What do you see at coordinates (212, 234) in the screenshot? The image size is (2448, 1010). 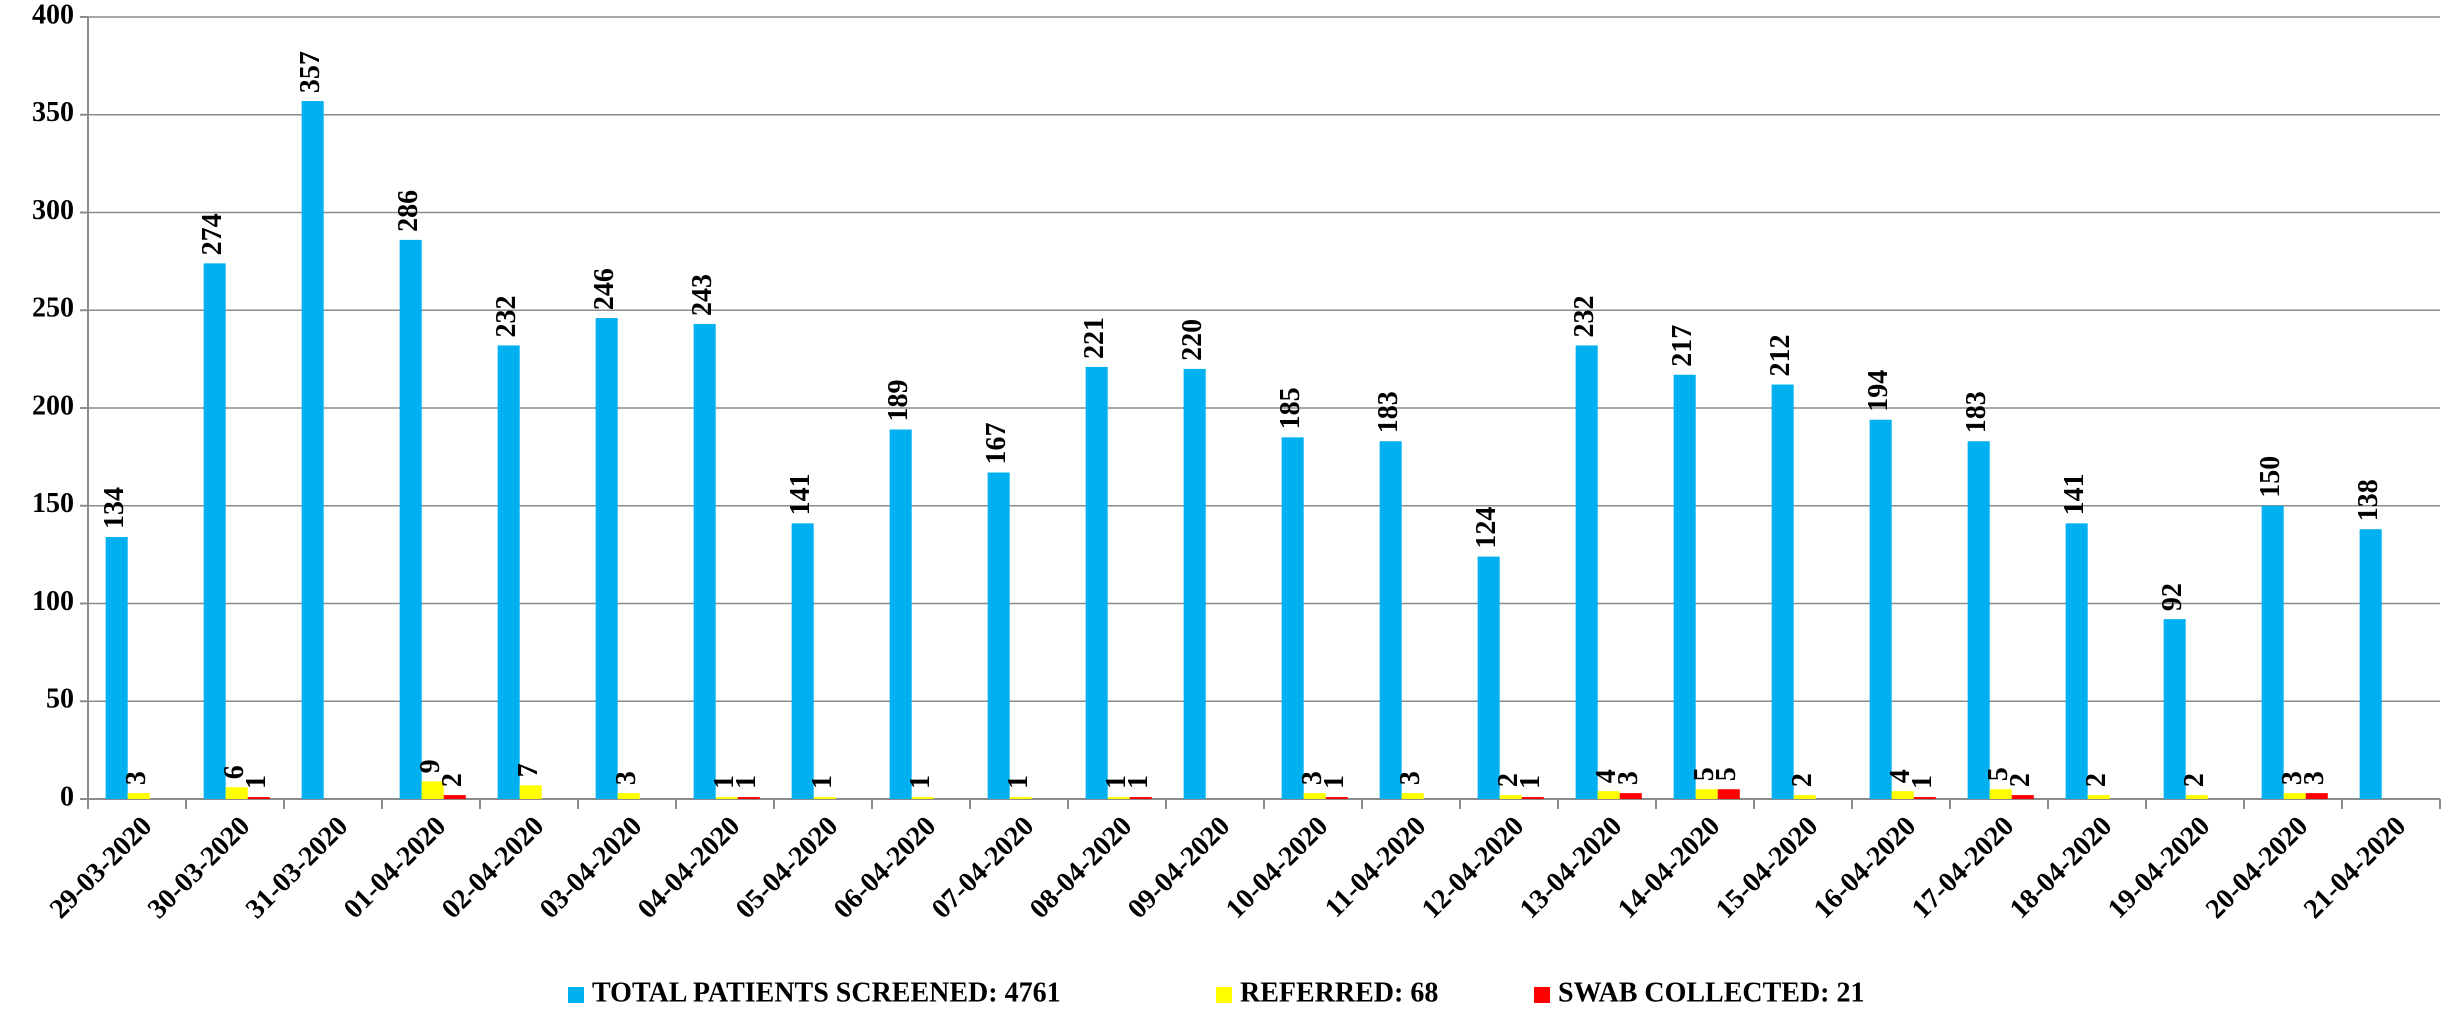 I see `data-label: 274` at bounding box center [212, 234].